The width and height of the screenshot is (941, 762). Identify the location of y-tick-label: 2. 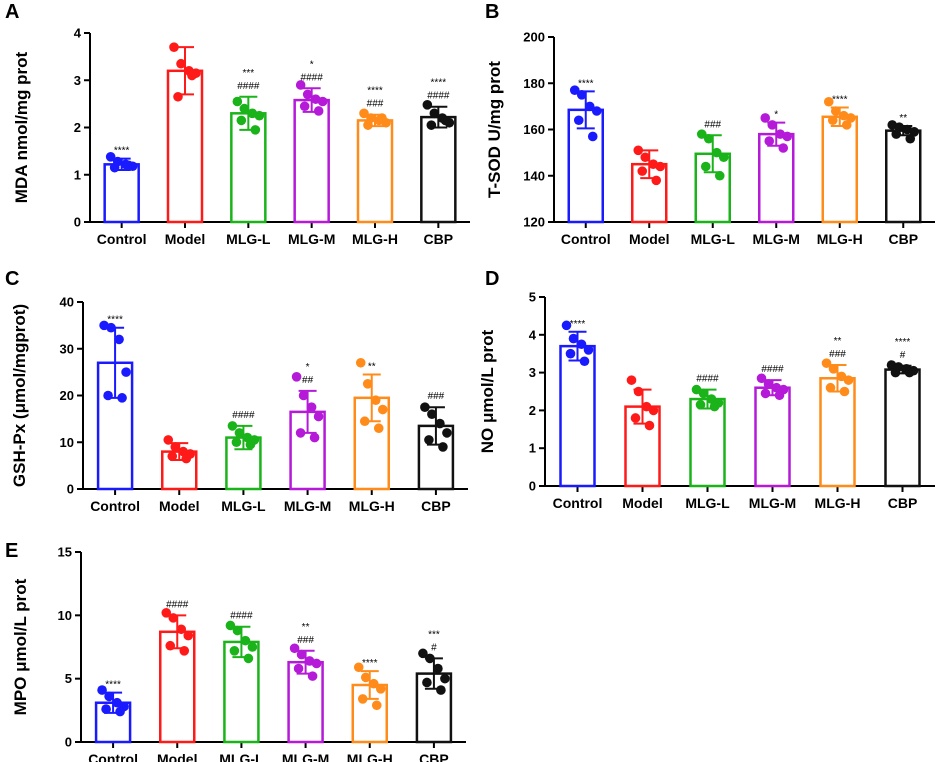
(532, 410).